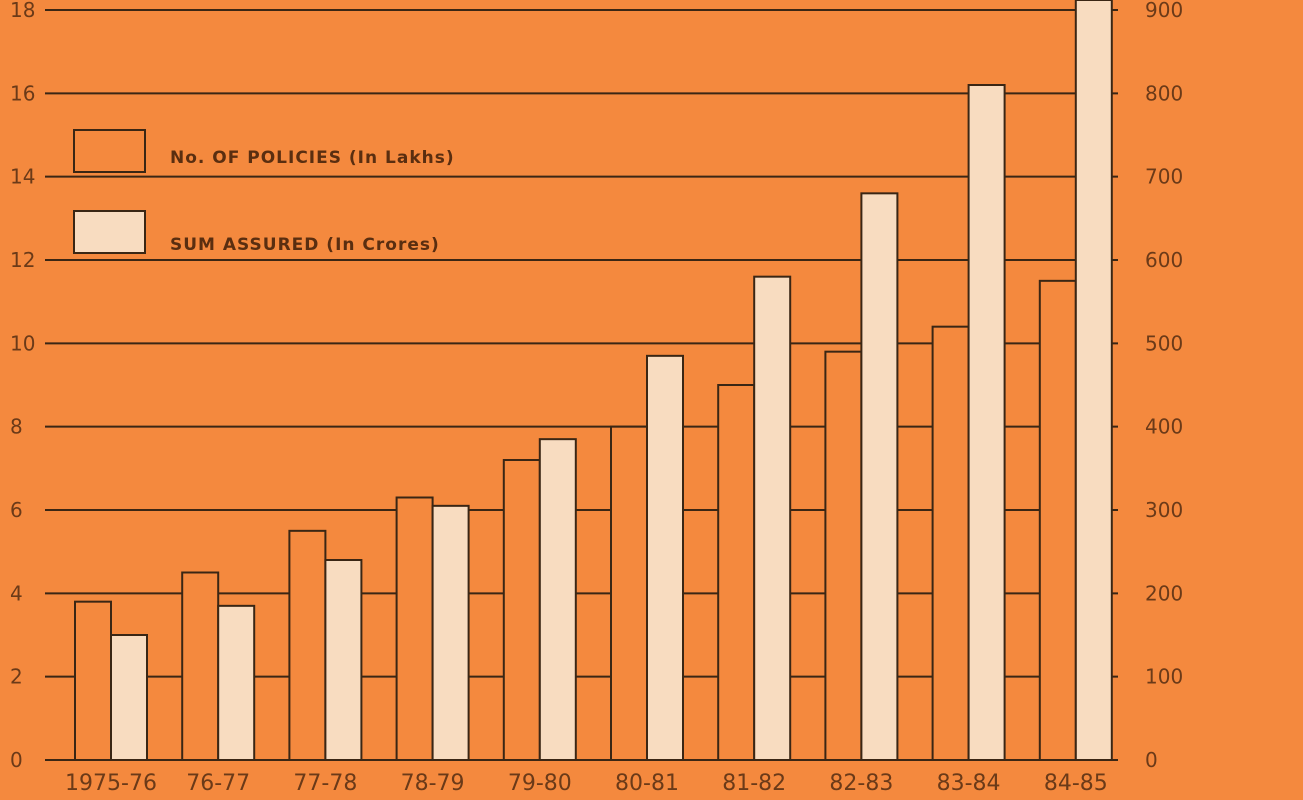 This screenshot has width=1303, height=800. What do you see at coordinates (22, 11) in the screenshot?
I see `left-tick-label: 18` at bounding box center [22, 11].